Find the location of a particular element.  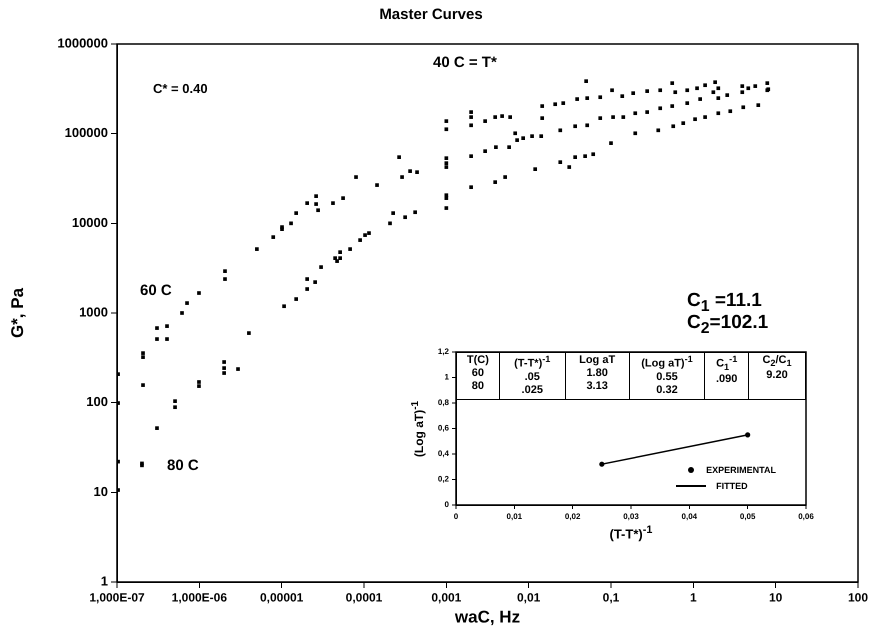

x-tick-label: 1,000E-06 is located at coordinates (200, 597).